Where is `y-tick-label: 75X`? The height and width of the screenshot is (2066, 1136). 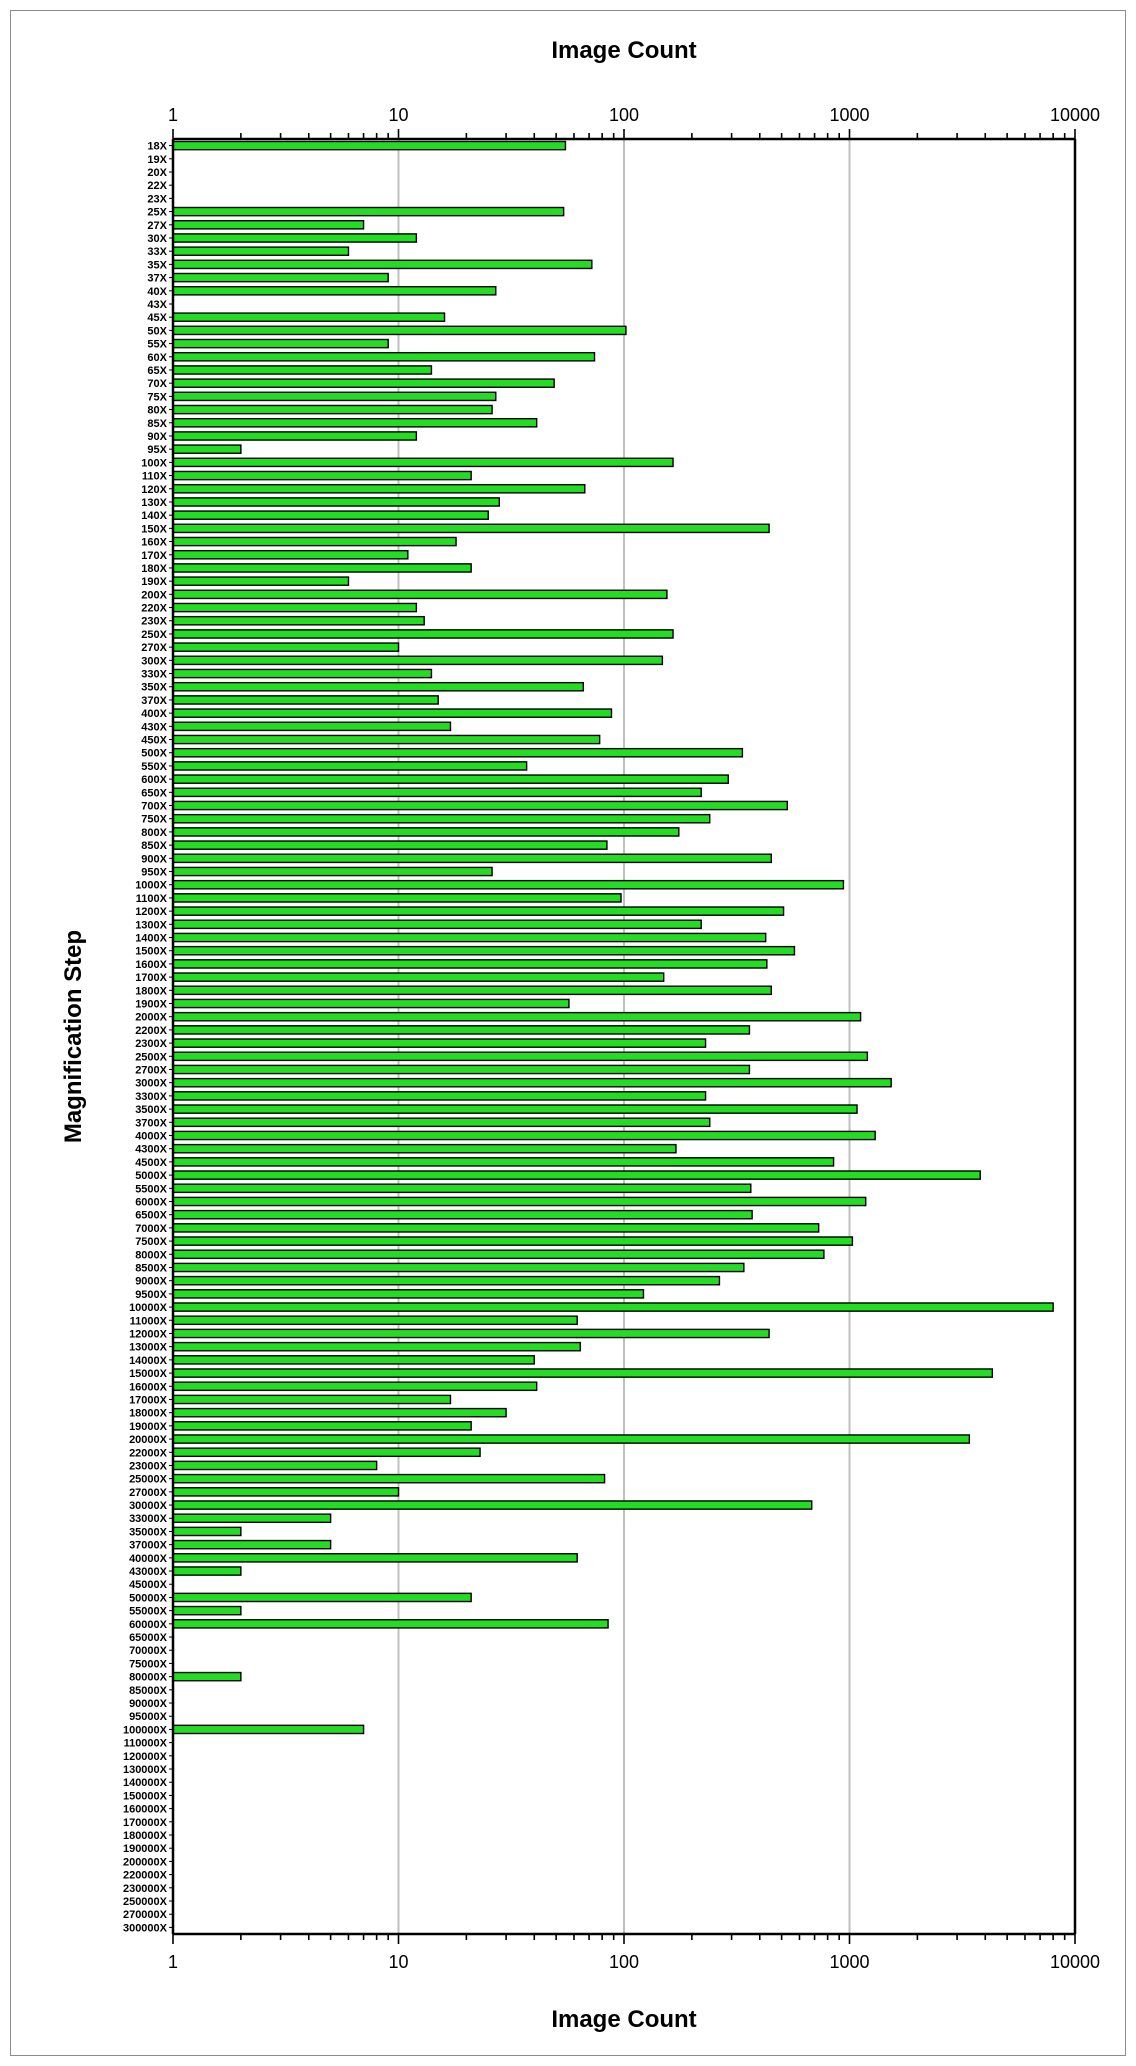
y-tick-label: 75X is located at coordinates (157, 397).